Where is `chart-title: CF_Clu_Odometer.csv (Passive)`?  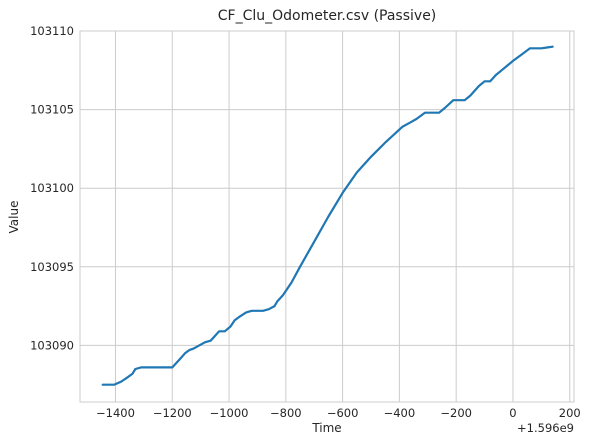 chart-title: CF_Clu_Odometer.csv (Passive) is located at coordinates (327, 16).